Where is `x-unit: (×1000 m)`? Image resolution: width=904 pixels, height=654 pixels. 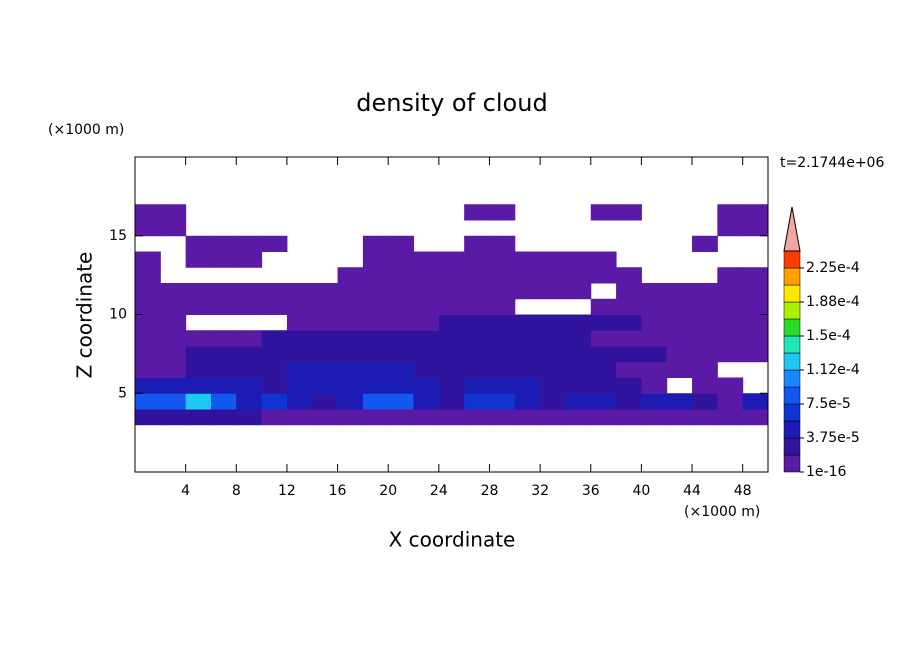
x-unit: (×1000 m) is located at coordinates (722, 512).